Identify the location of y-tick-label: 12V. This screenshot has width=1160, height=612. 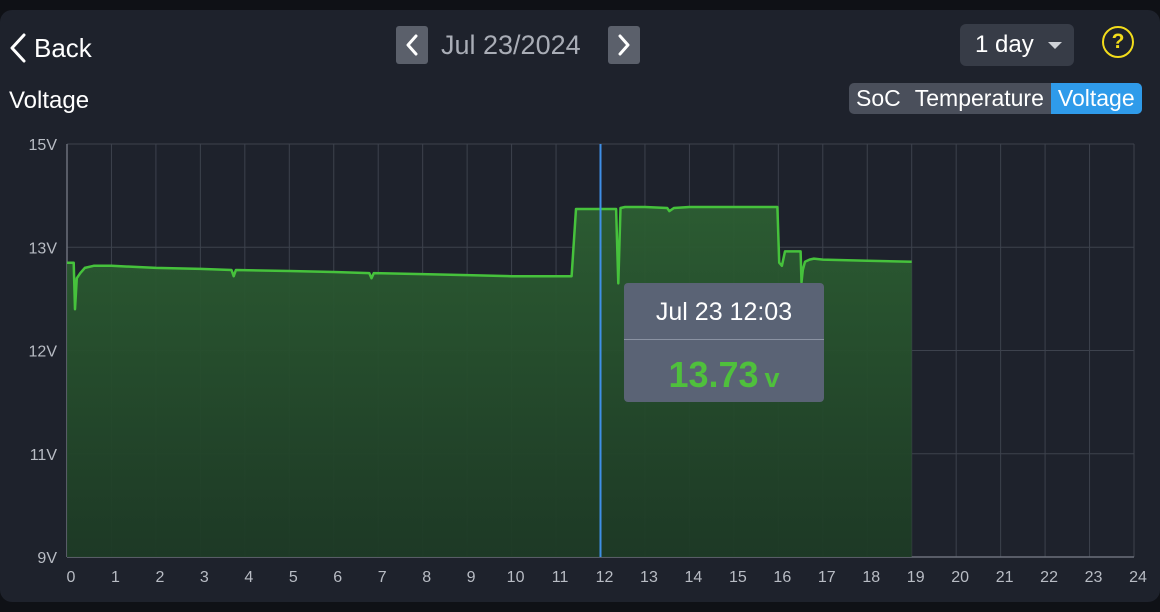
(43, 352).